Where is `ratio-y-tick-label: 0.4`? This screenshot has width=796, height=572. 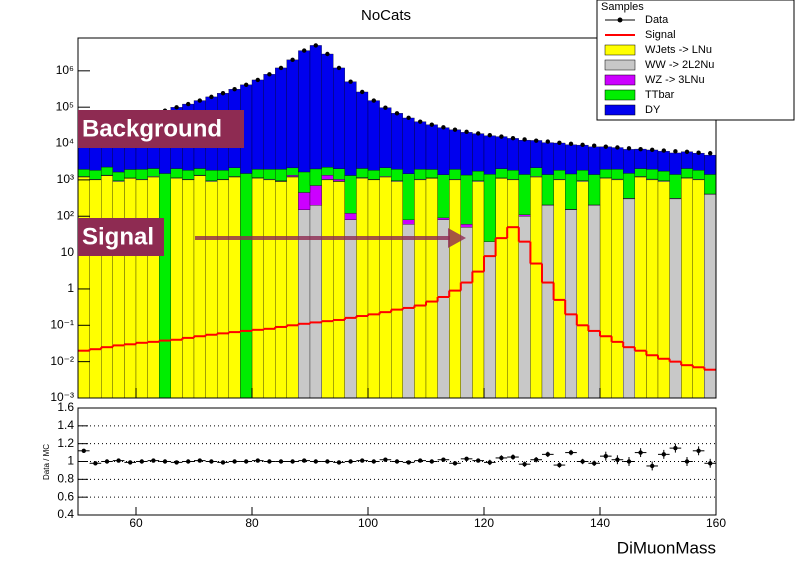 ratio-y-tick-label: 0.4 is located at coordinates (65, 514).